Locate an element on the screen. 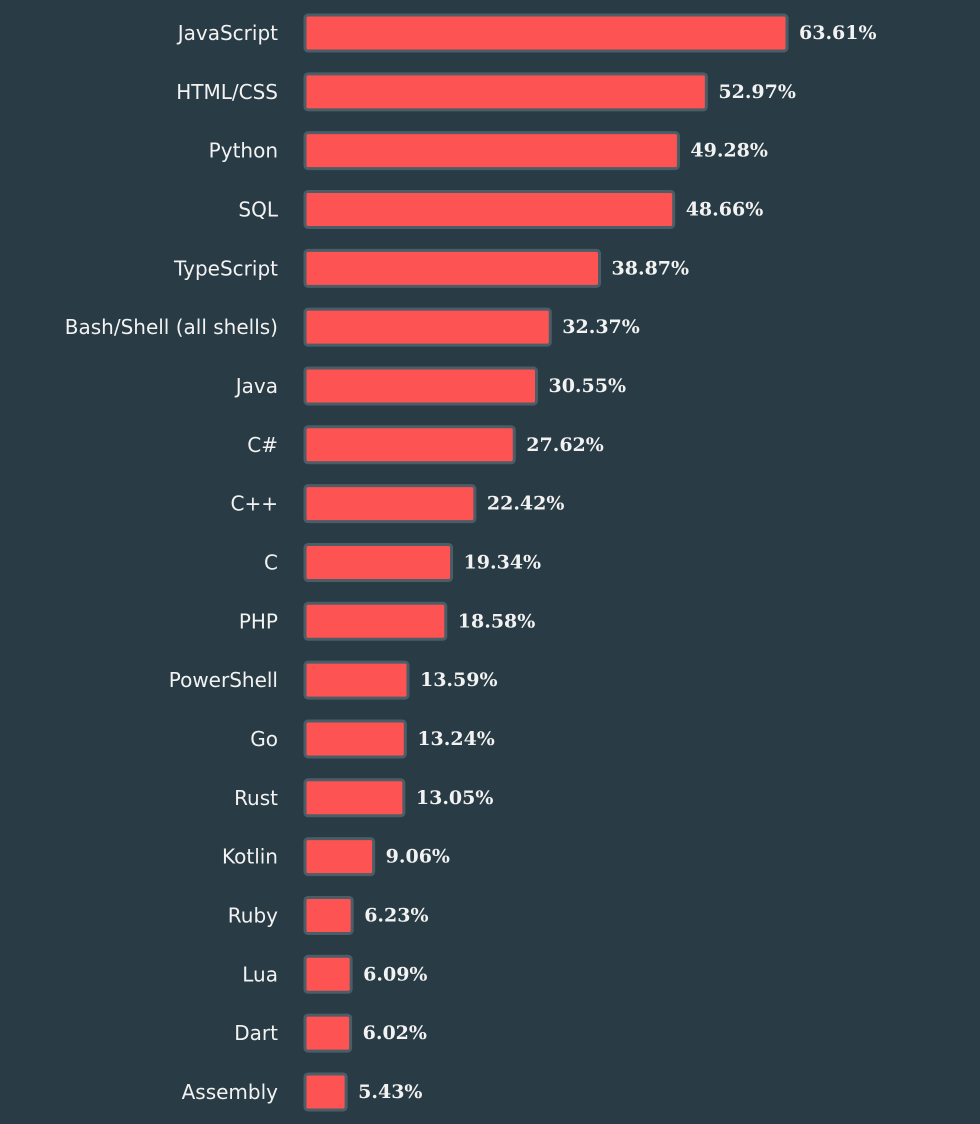 This screenshot has width=980, height=1124. category-label: JavaScript is located at coordinates (227, 33).